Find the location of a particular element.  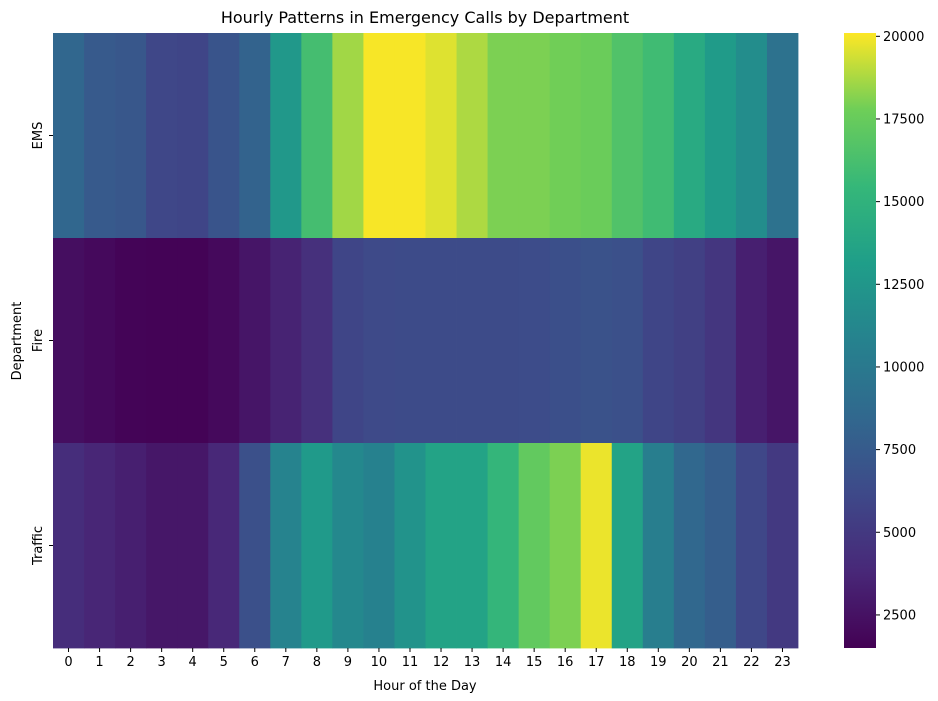

x-tick-label: 13 is located at coordinates (472, 662).